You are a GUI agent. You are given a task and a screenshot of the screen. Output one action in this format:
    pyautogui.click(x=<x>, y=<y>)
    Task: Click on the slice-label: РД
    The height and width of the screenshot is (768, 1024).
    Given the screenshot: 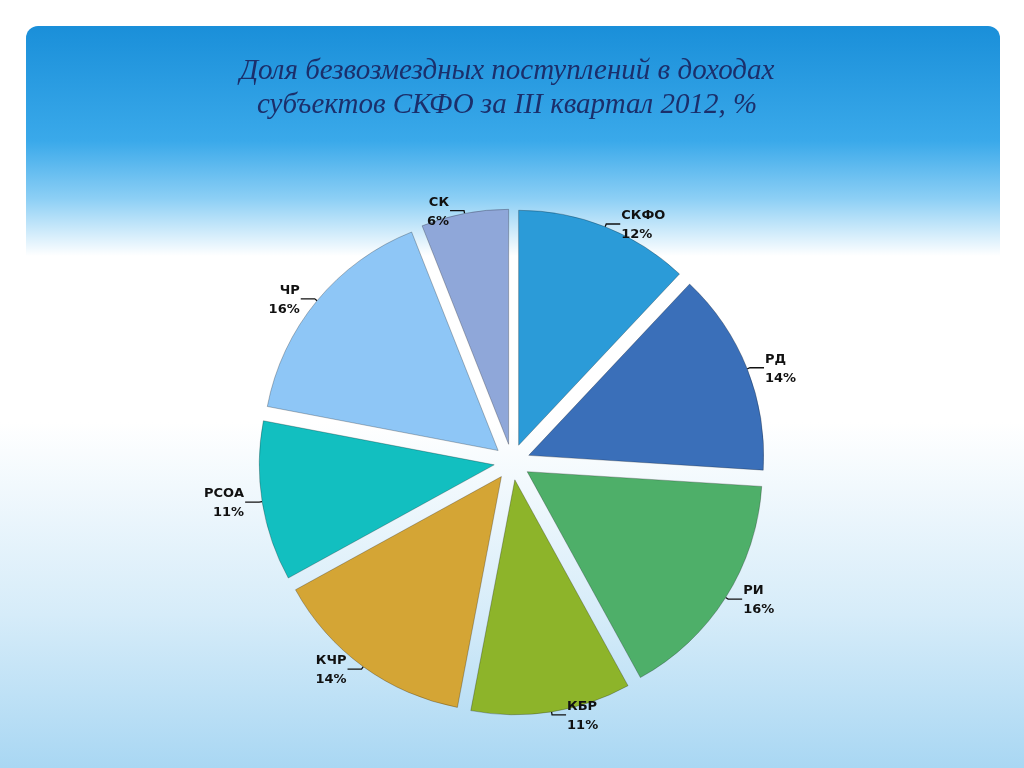 What is the action you would take?
    pyautogui.click(x=776, y=358)
    